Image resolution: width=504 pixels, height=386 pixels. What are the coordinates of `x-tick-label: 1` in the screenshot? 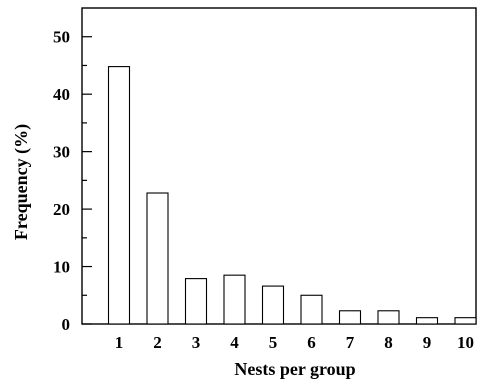 It's located at (119, 342).